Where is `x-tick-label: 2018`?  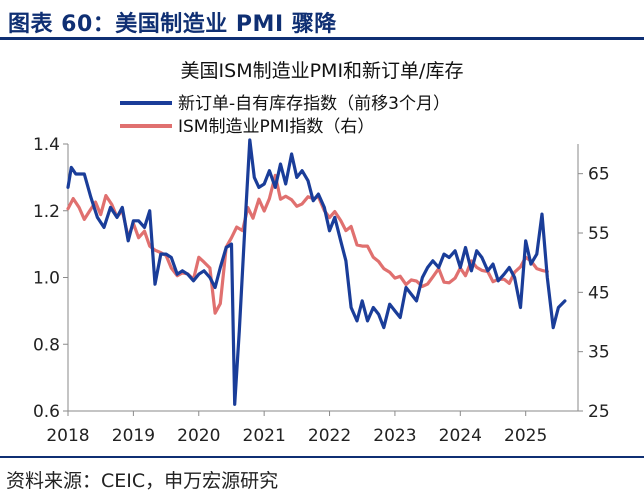 x-tick-label: 2018 is located at coordinates (67, 436).